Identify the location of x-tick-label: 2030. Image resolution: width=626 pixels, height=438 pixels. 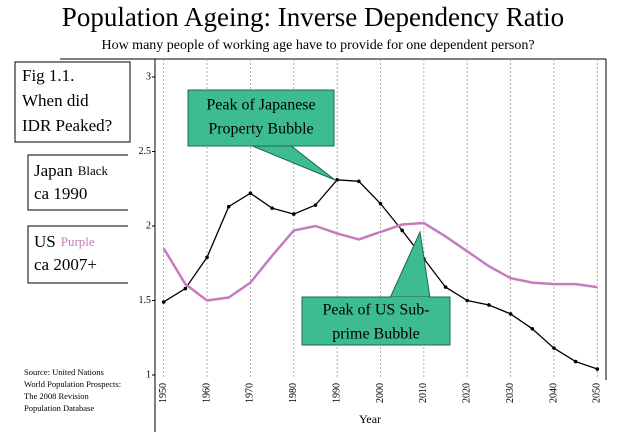
(510, 393).